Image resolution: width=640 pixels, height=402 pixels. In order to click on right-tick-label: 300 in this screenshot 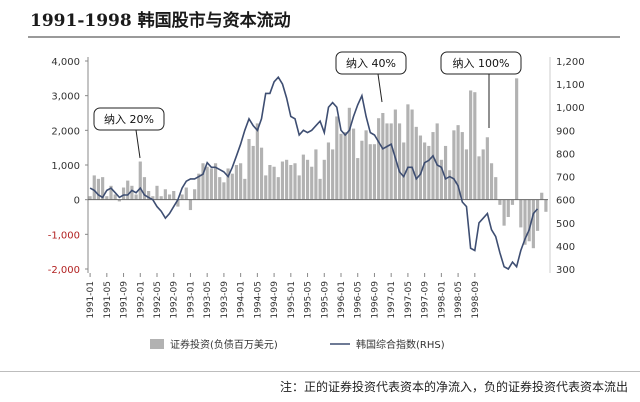, I will do `click(565, 270)`.